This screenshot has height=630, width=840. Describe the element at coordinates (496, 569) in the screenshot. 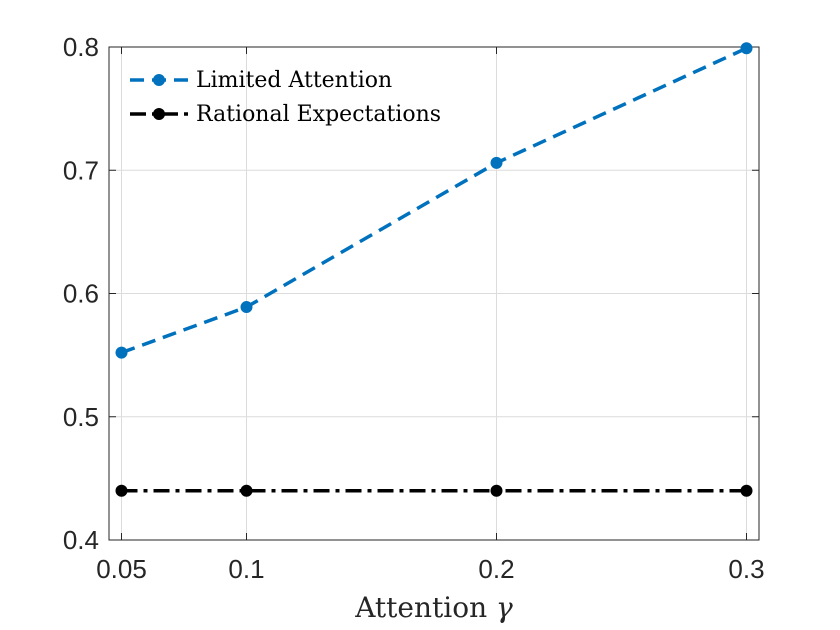

I see `x-tick-label: 0.2` at that location.